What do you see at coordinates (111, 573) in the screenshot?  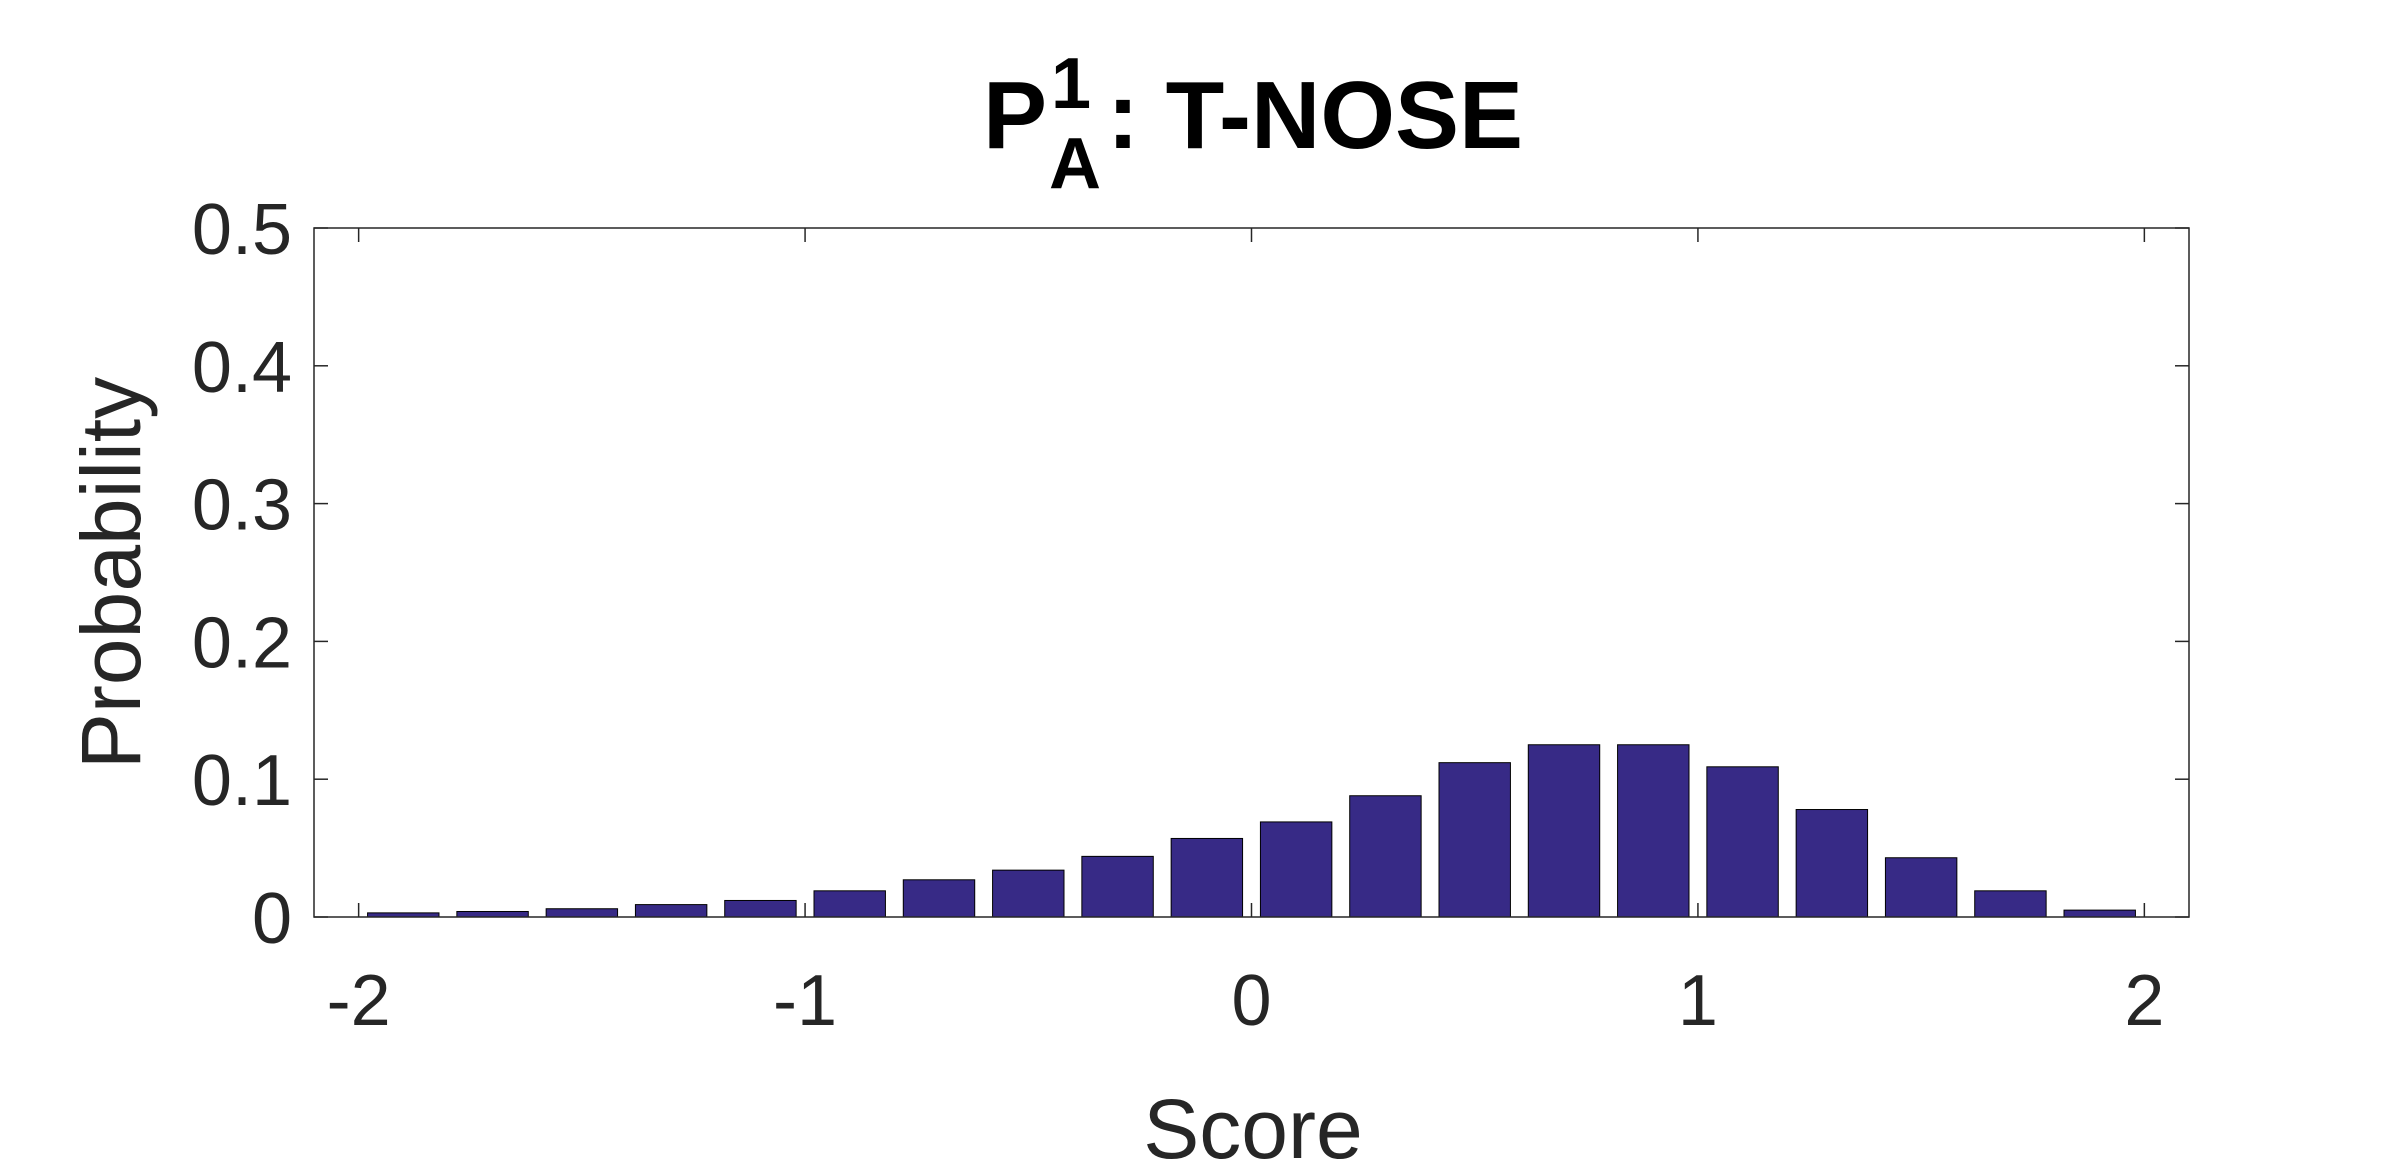 I see `y-axis-title: Probability` at bounding box center [111, 573].